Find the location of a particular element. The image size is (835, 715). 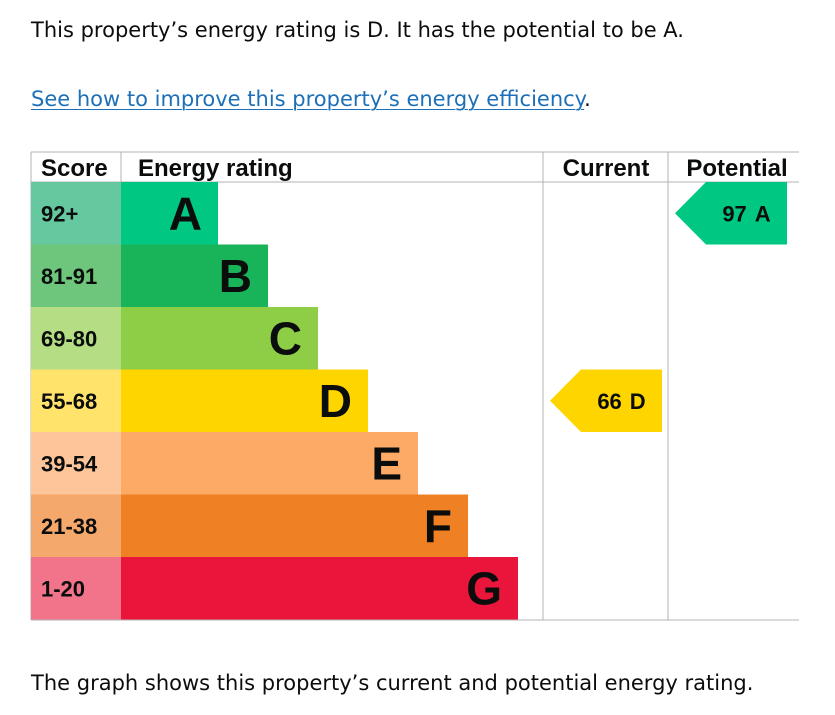

rating-bar-e is located at coordinates (269, 463).